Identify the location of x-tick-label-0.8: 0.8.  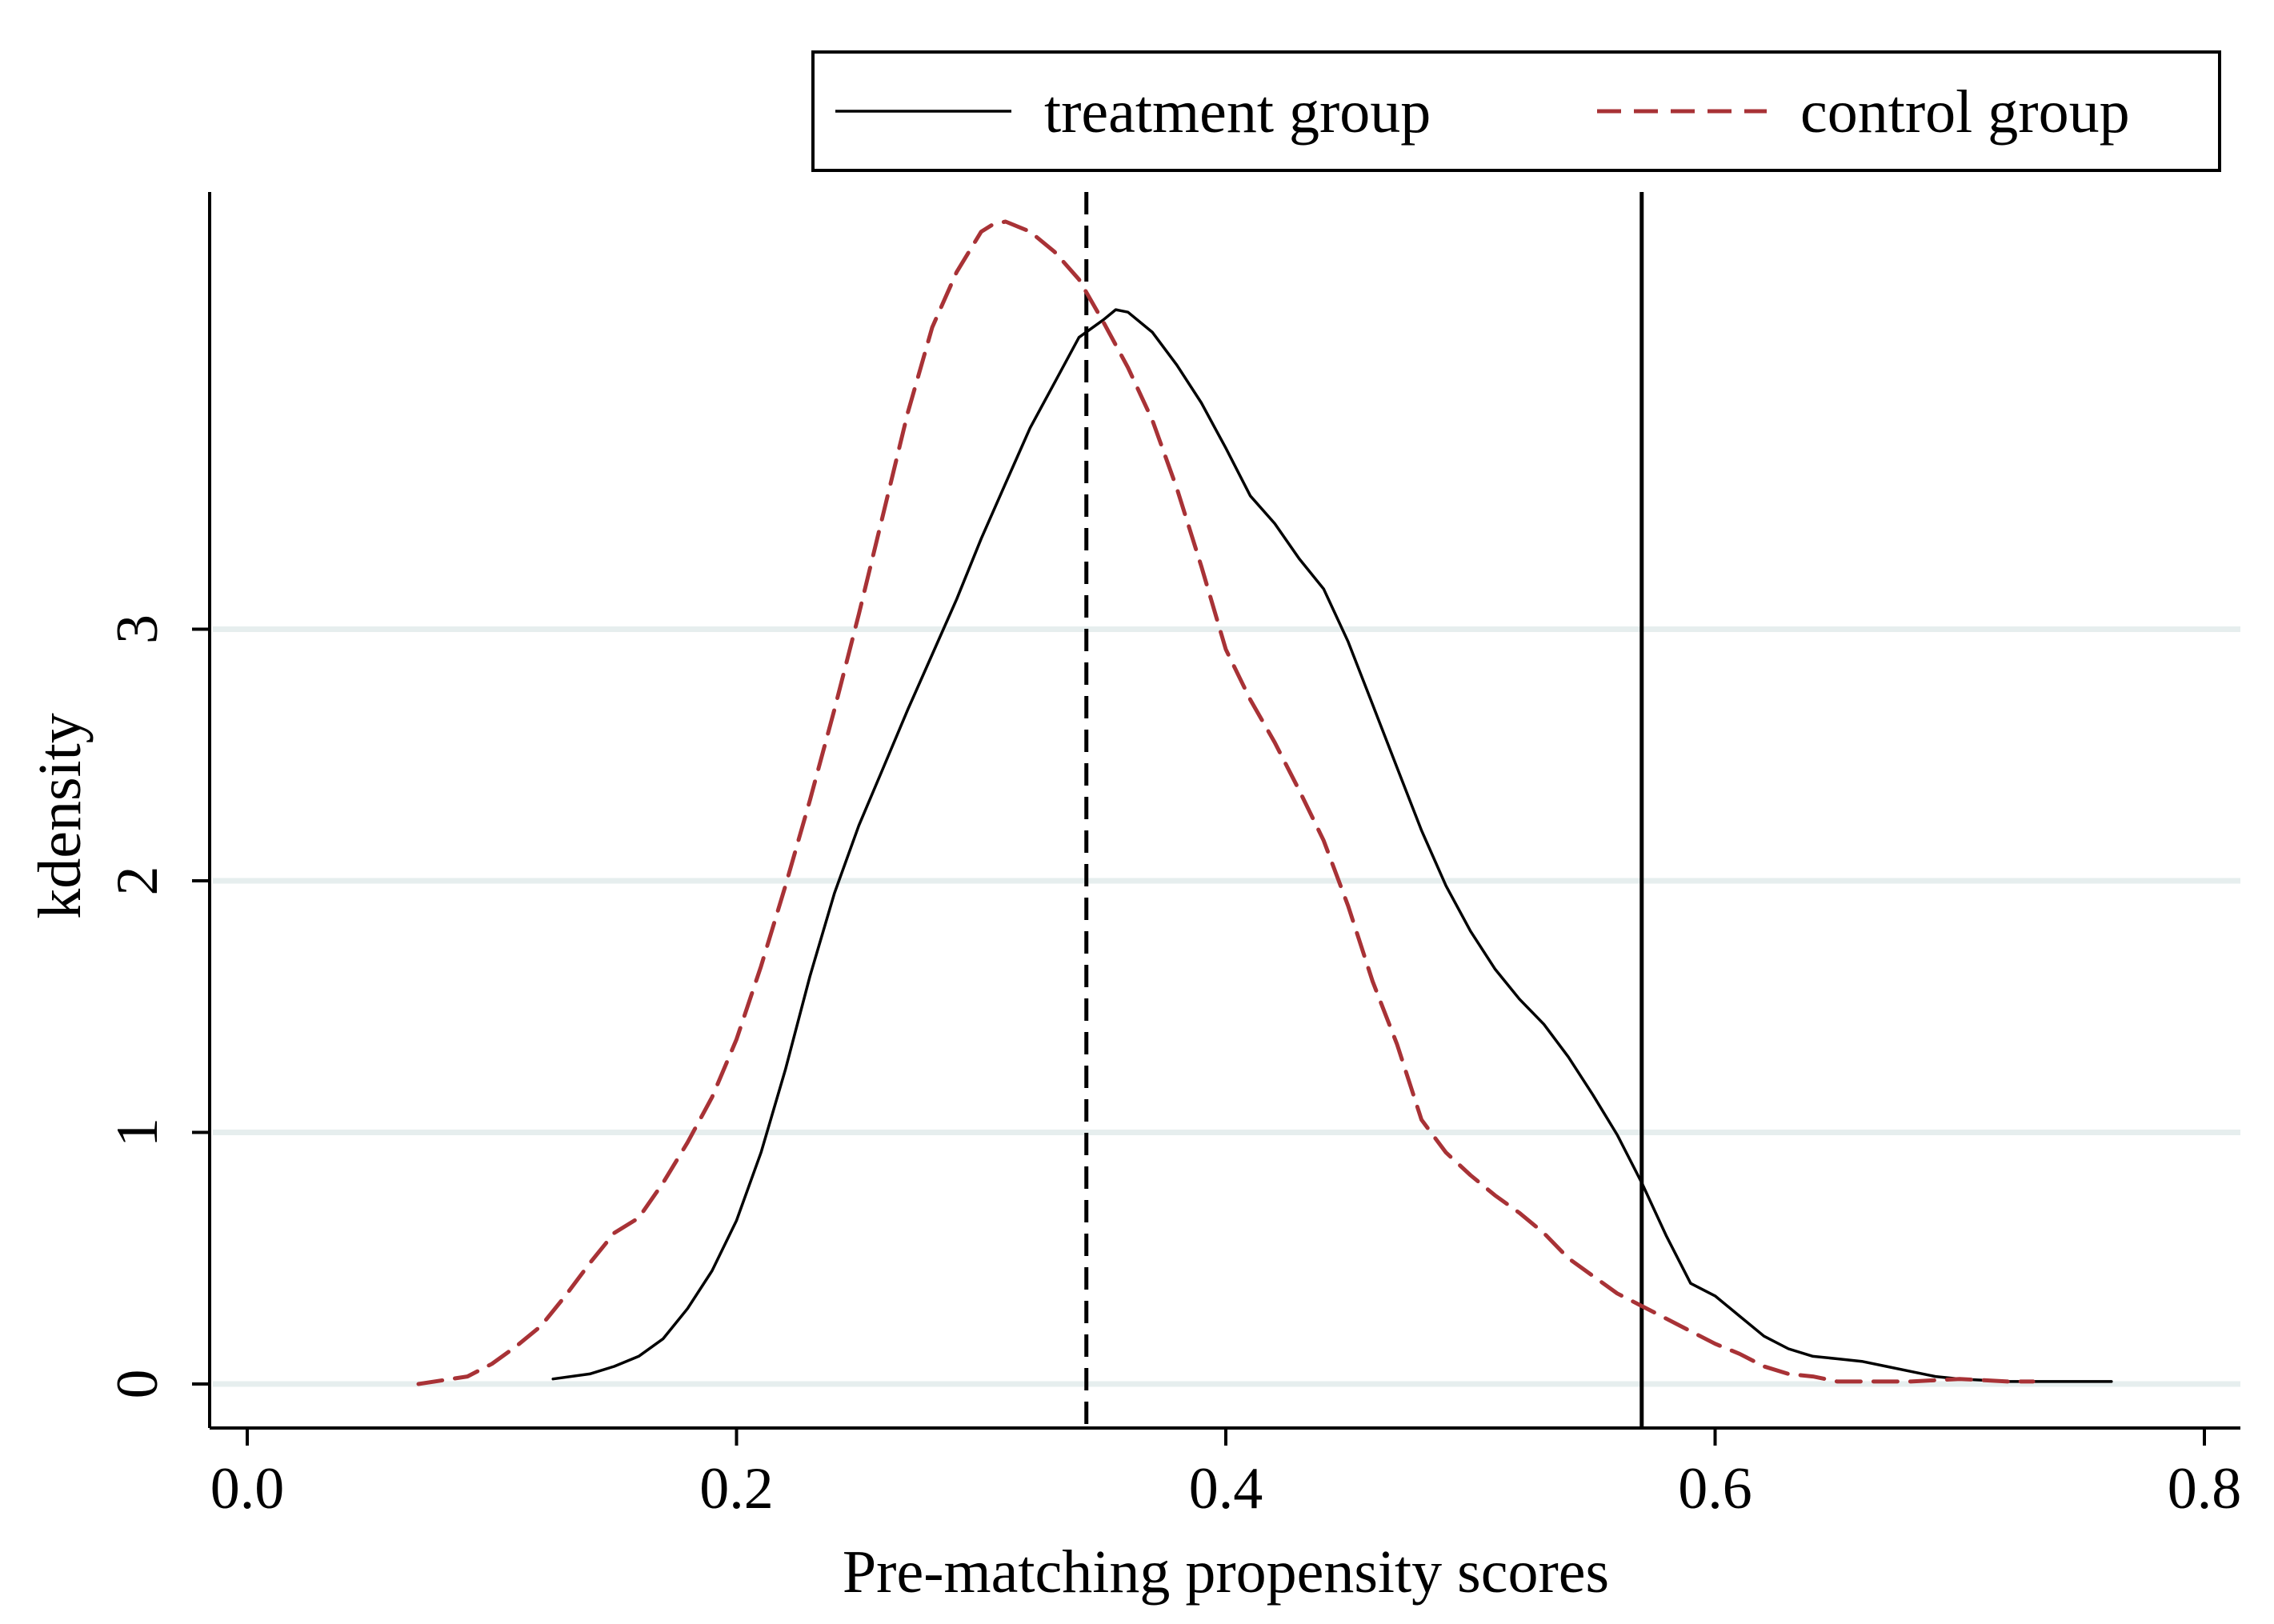
(2205, 1489).